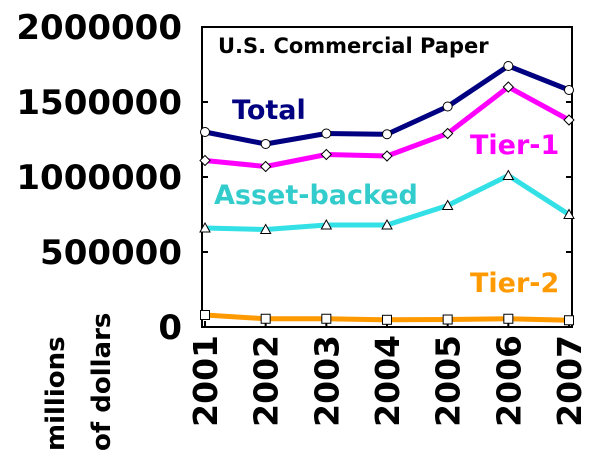 Image resolution: width=600 pixels, height=451 pixels. Describe the element at coordinates (205, 381) in the screenshot. I see `x-tick-label: 2001` at that location.